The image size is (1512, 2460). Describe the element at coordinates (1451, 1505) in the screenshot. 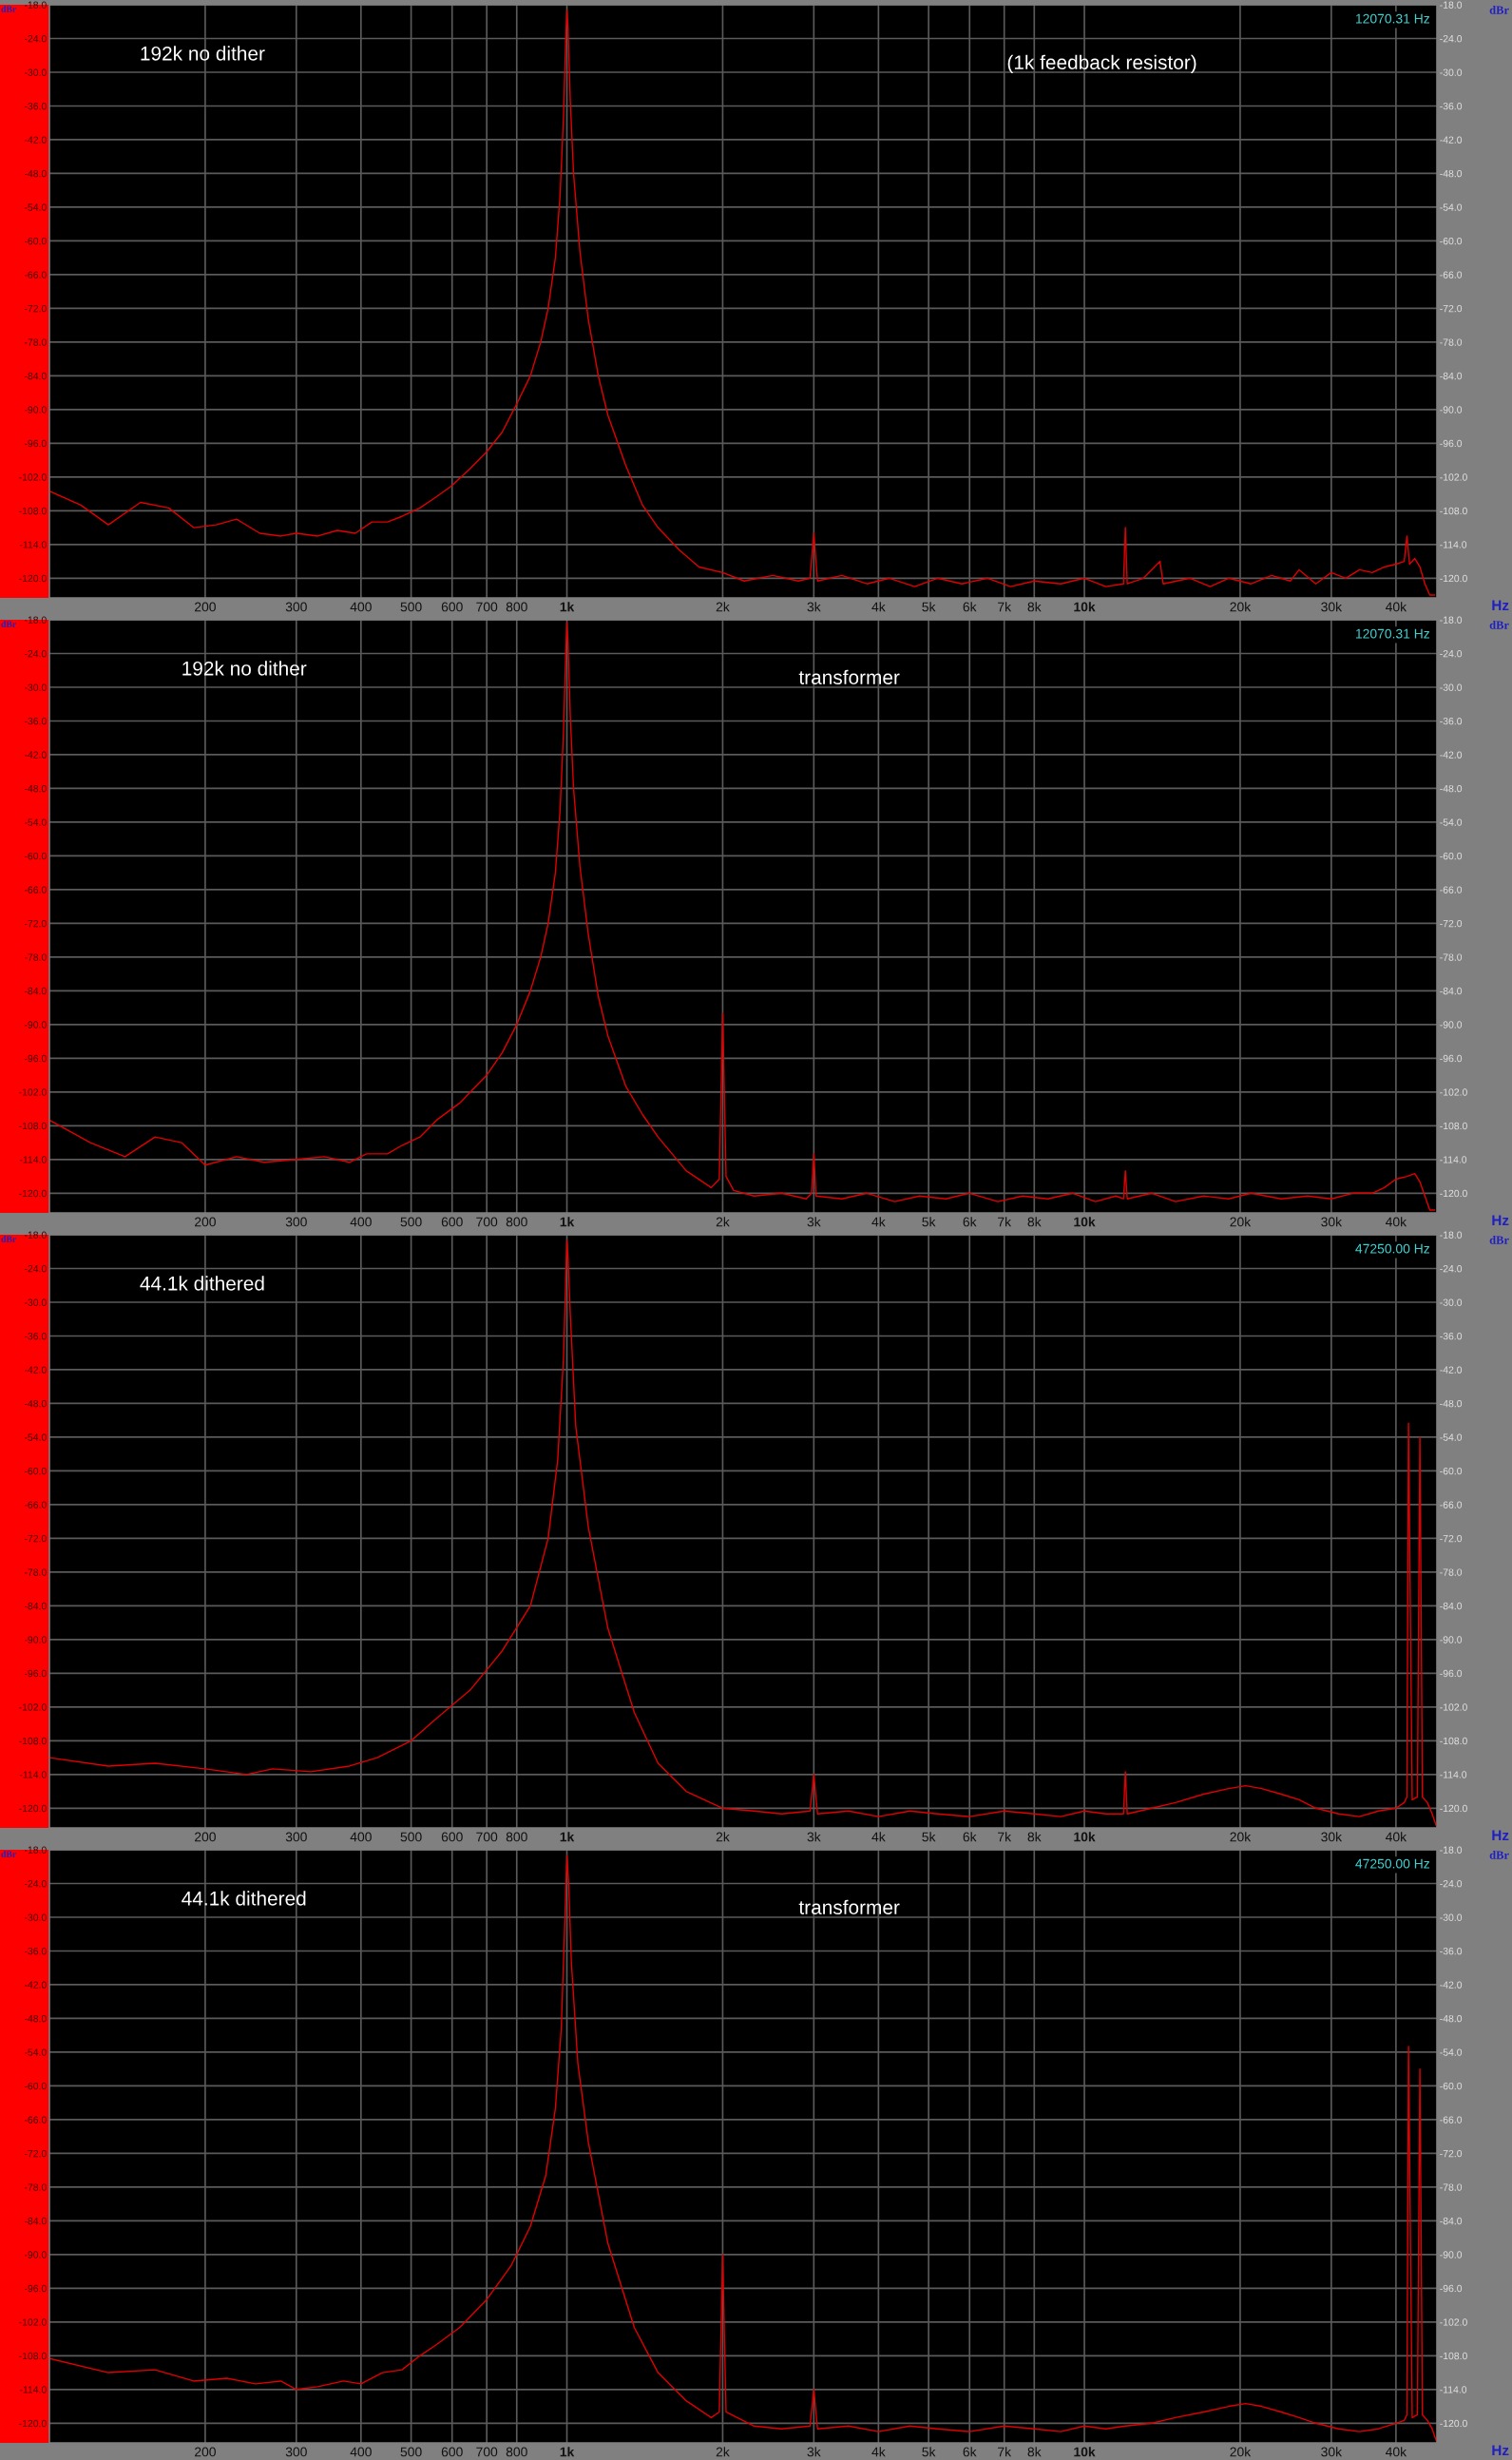

I see `y2-tick-label: -66.0` at that location.